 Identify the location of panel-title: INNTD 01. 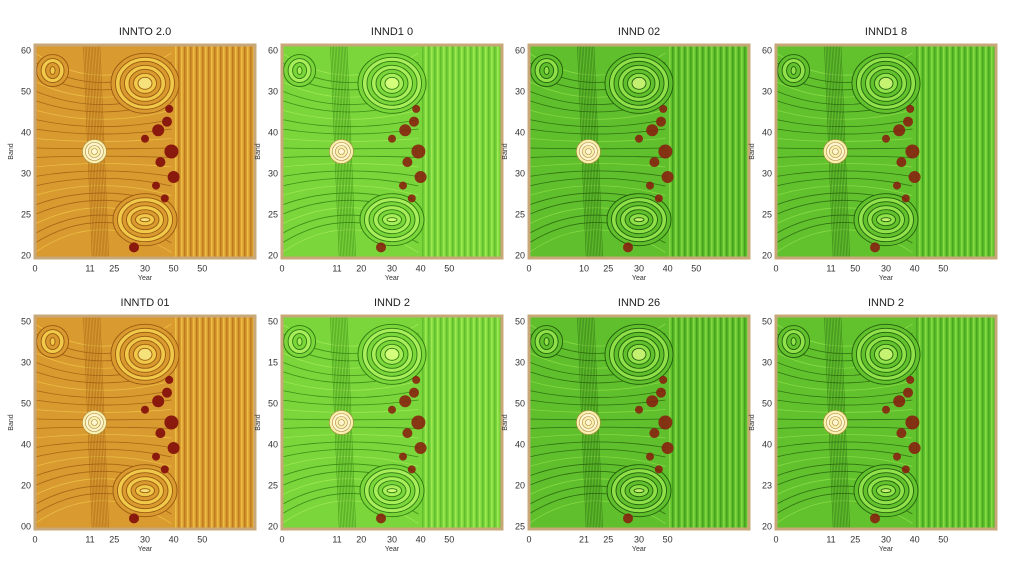
(145, 303).